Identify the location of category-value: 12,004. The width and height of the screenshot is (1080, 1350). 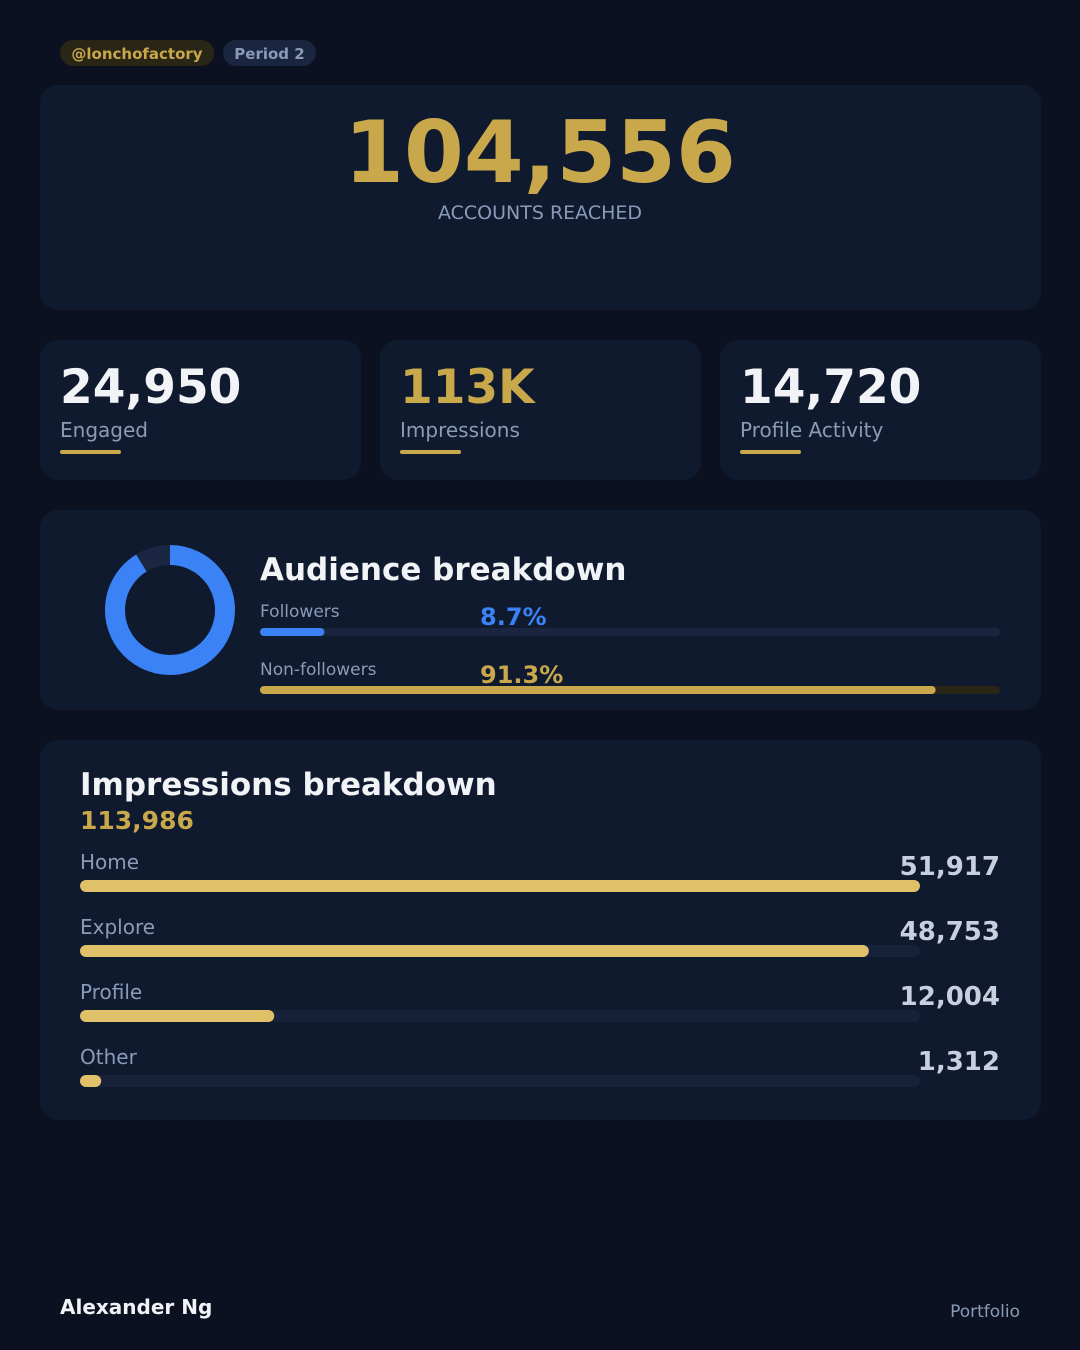
(950, 997).